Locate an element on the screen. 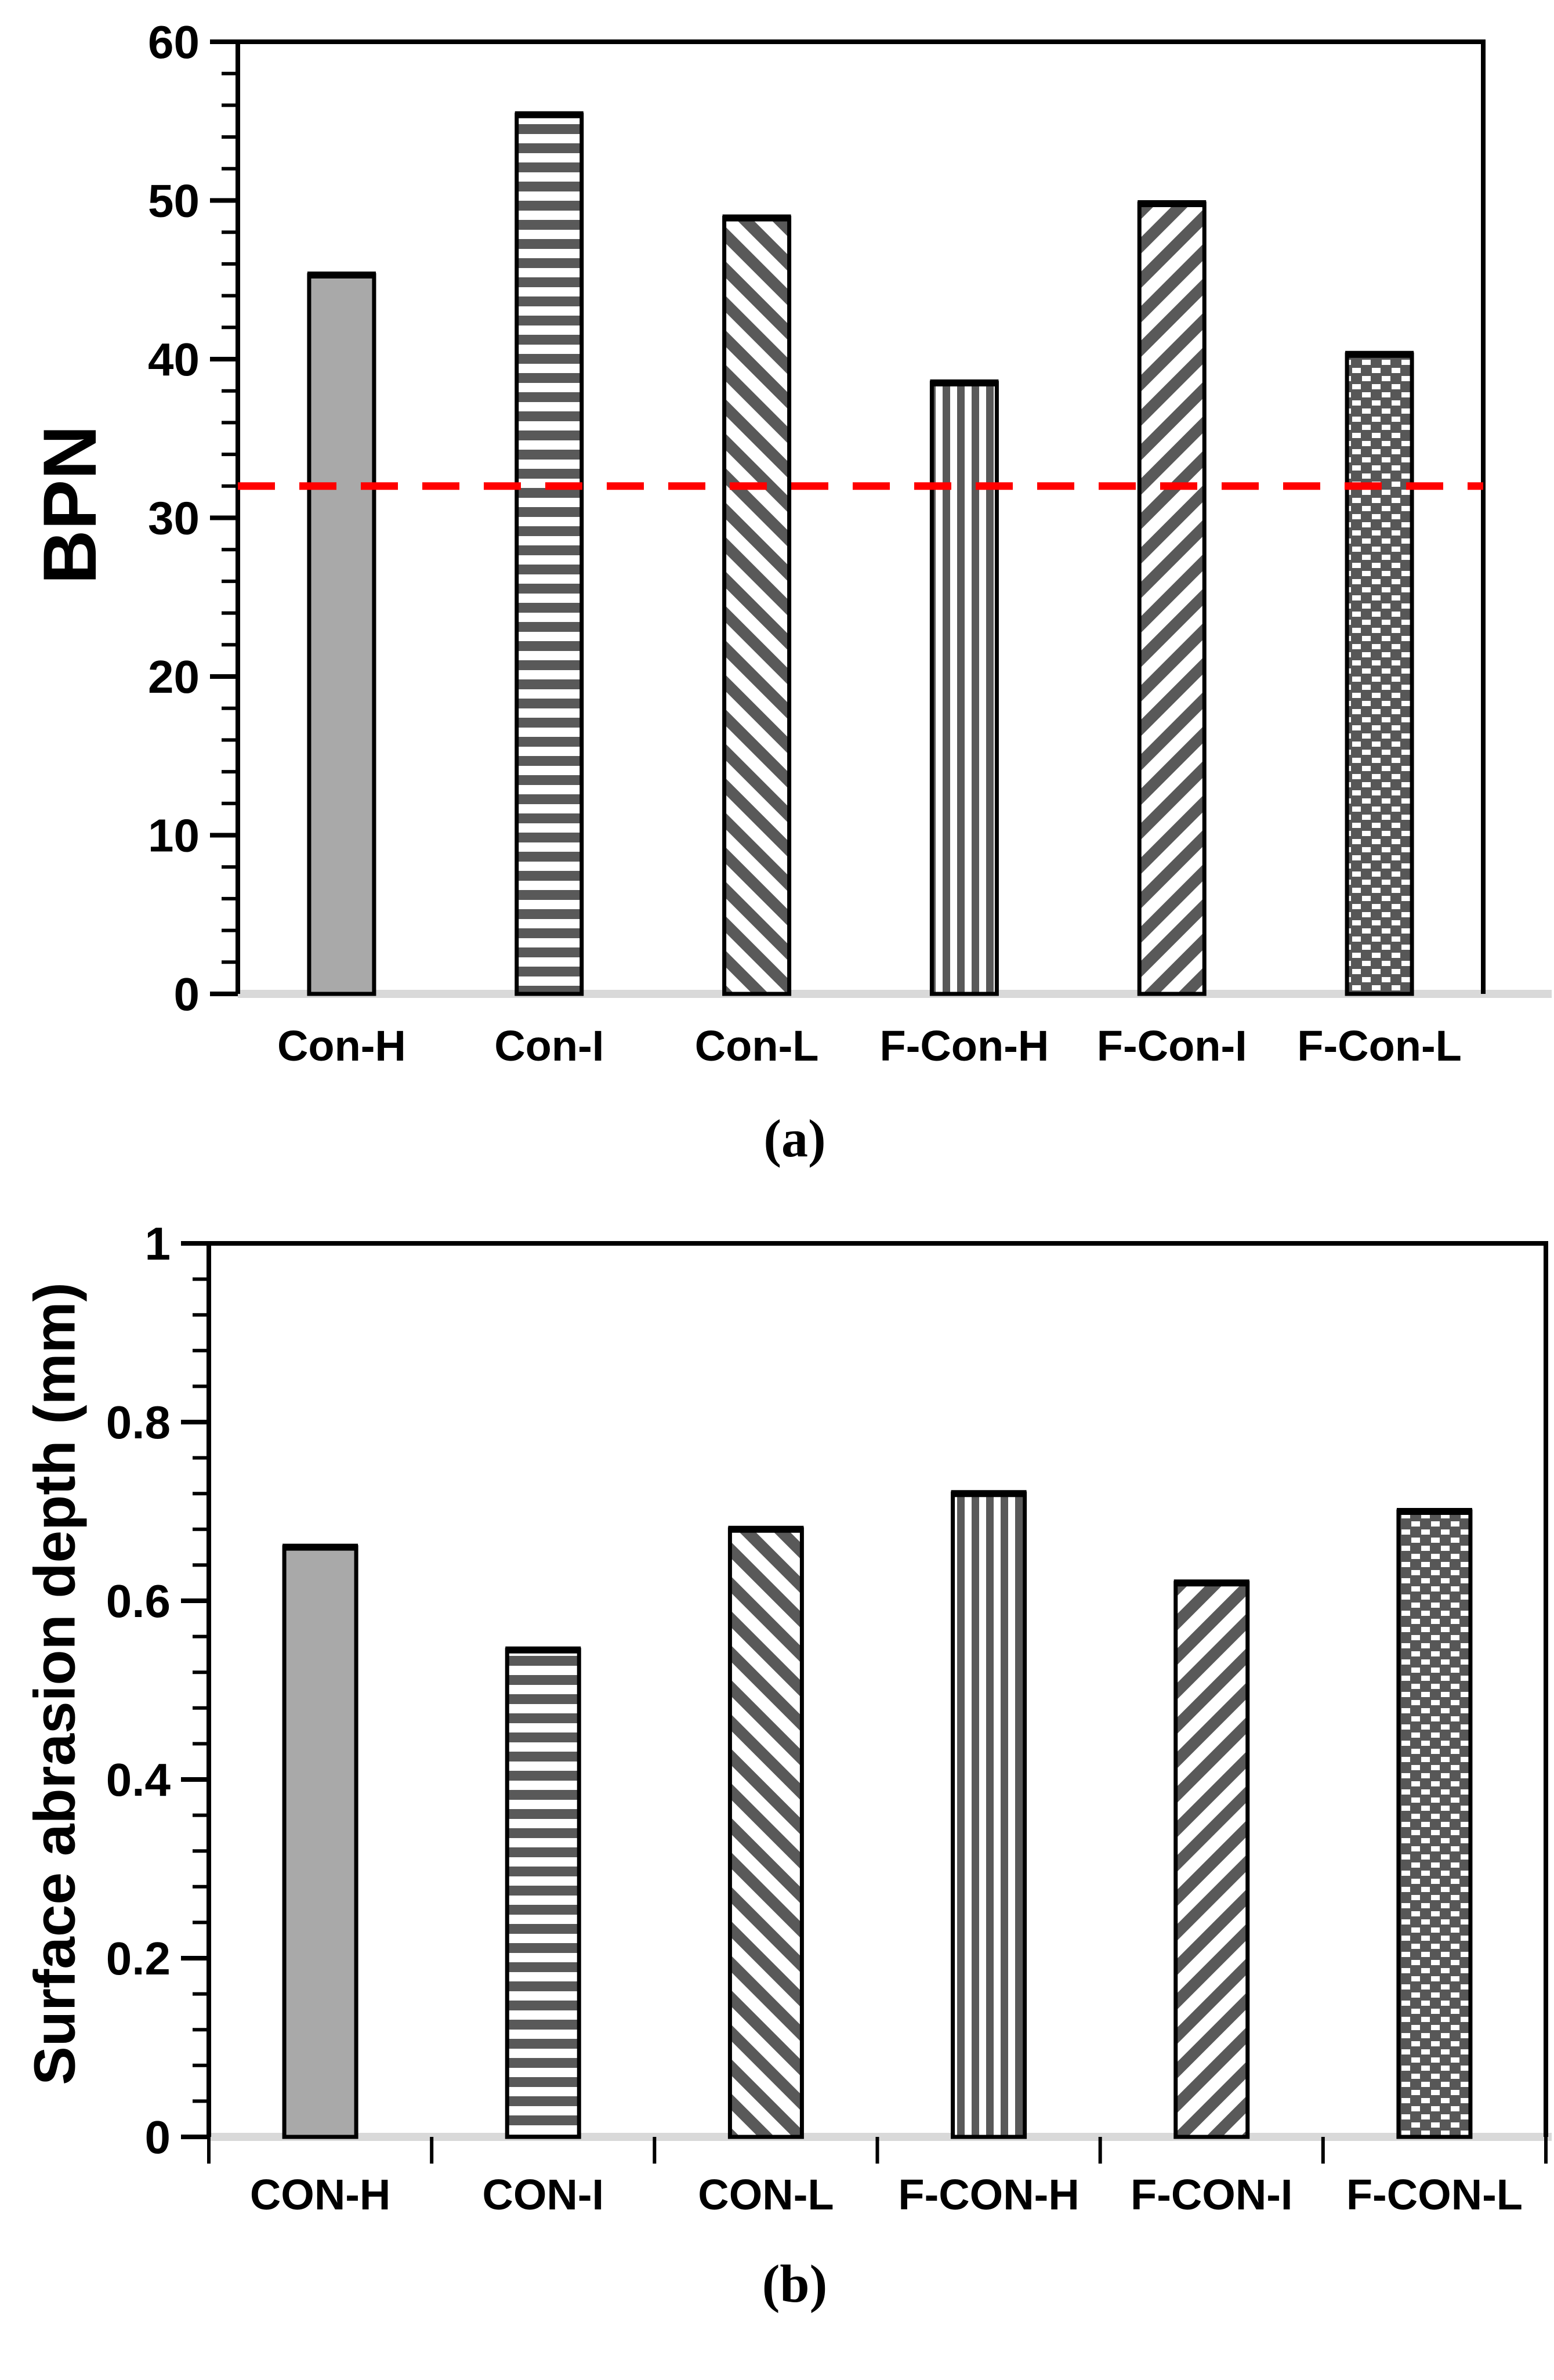 Image resolution: width=1554 pixels, height=2380 pixels. x-category-label: CON-L is located at coordinates (766, 2195).